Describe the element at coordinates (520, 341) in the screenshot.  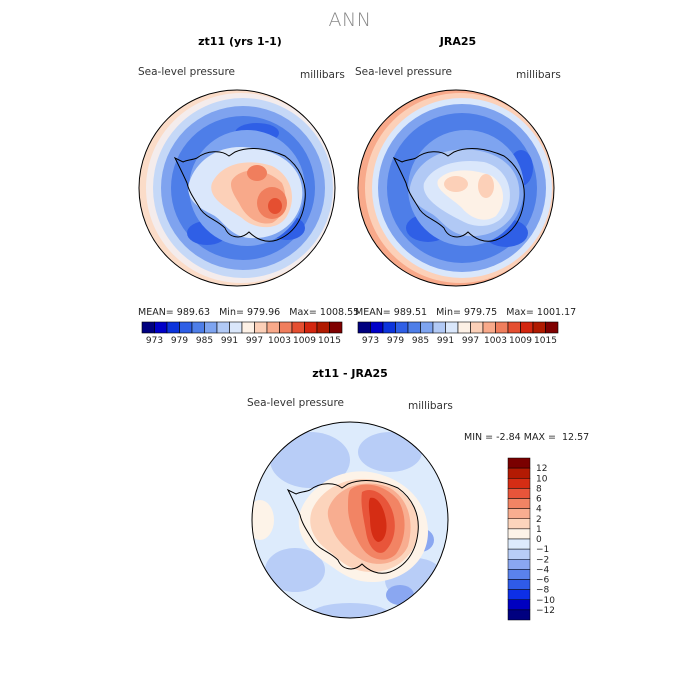
I see `colorbar-tick-label: 1009` at that location.